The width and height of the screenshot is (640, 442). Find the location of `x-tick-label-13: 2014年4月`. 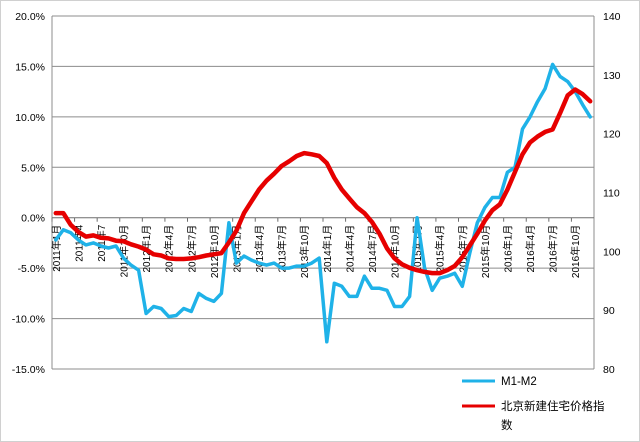

x-tick-label-13: 2014年4月 is located at coordinates (349, 249).